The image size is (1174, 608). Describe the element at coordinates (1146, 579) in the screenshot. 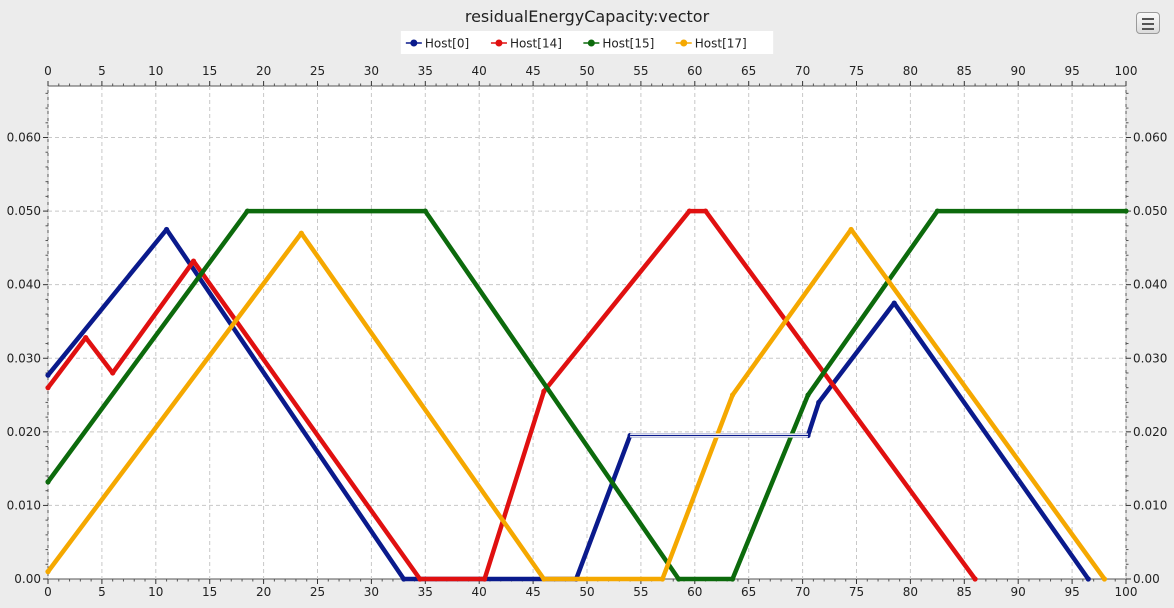

I see `y-tick-label-right: 0.00` at that location.